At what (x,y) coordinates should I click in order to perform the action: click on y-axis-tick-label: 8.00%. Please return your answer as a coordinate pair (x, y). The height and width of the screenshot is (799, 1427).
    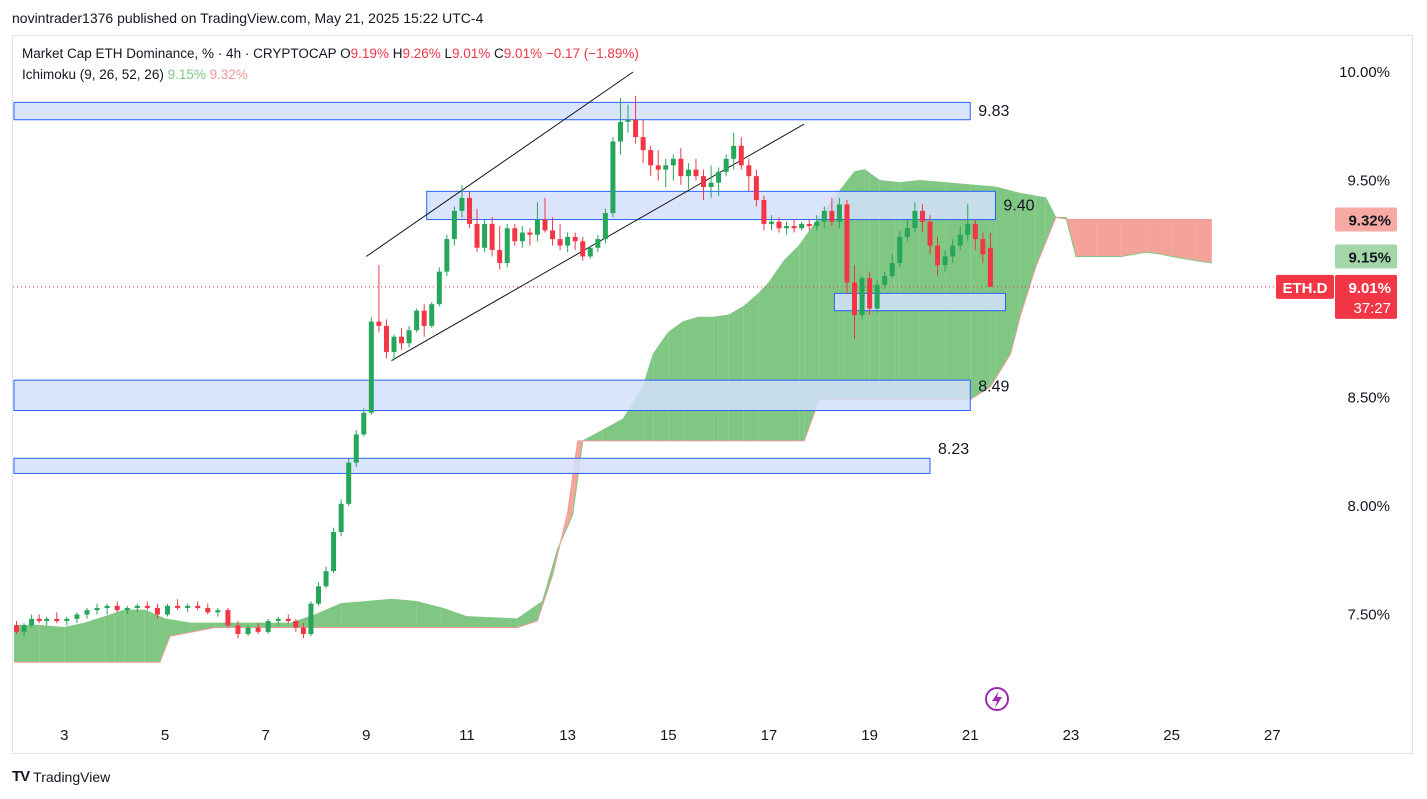
    Looking at the image, I should click on (1368, 506).